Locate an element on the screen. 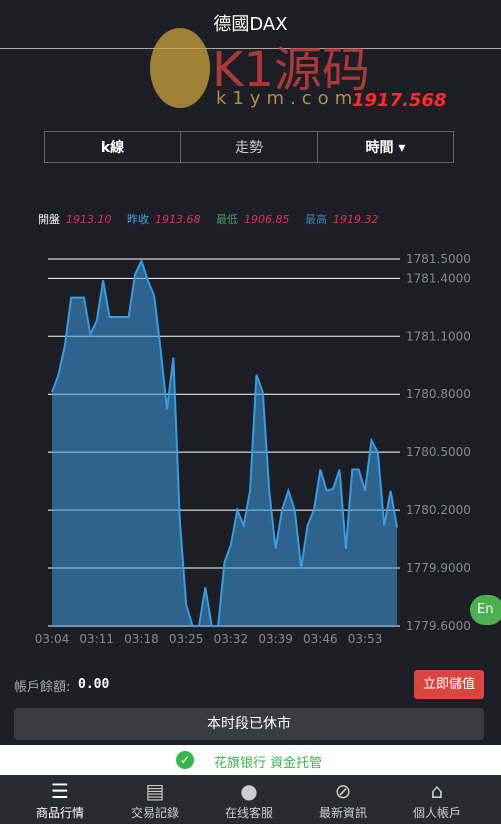  nav-label: 最新資訊 is located at coordinates (342, 813).